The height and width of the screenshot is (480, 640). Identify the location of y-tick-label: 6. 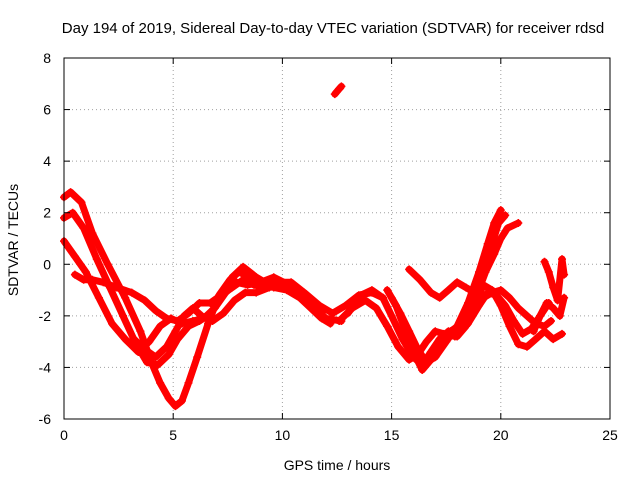
(47, 110).